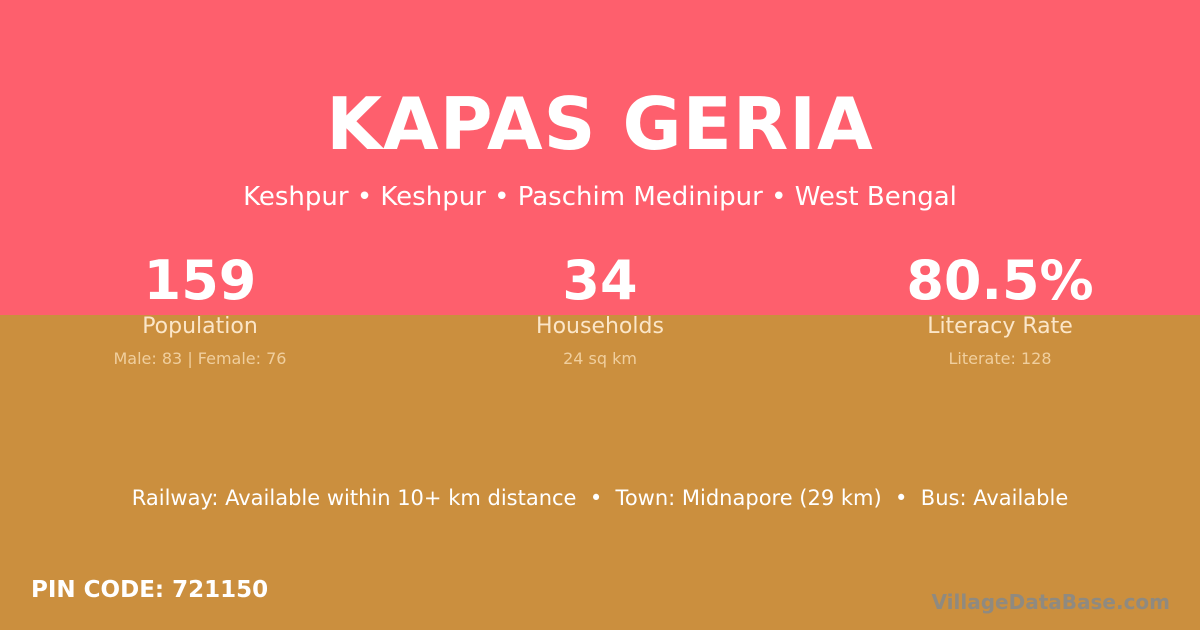  I want to click on stat-value: 80.5%, so click(1000, 280).